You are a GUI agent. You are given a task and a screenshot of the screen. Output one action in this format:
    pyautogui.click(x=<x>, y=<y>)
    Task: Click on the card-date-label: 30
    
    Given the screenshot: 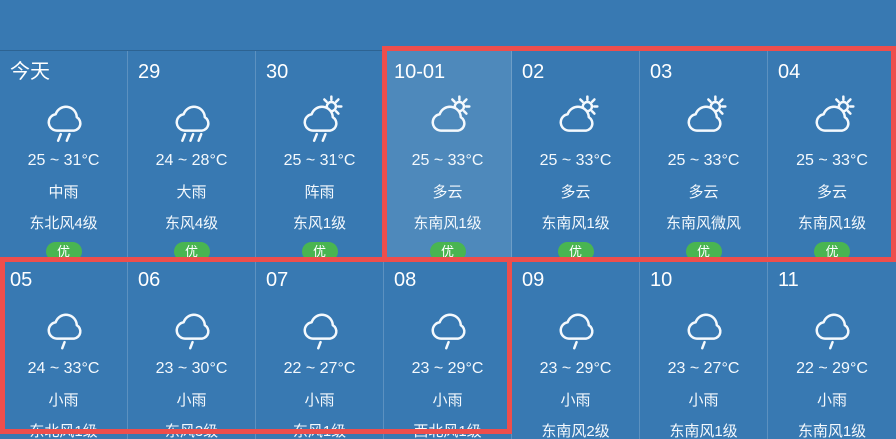 What is the action you would take?
    pyautogui.click(x=277, y=72)
    